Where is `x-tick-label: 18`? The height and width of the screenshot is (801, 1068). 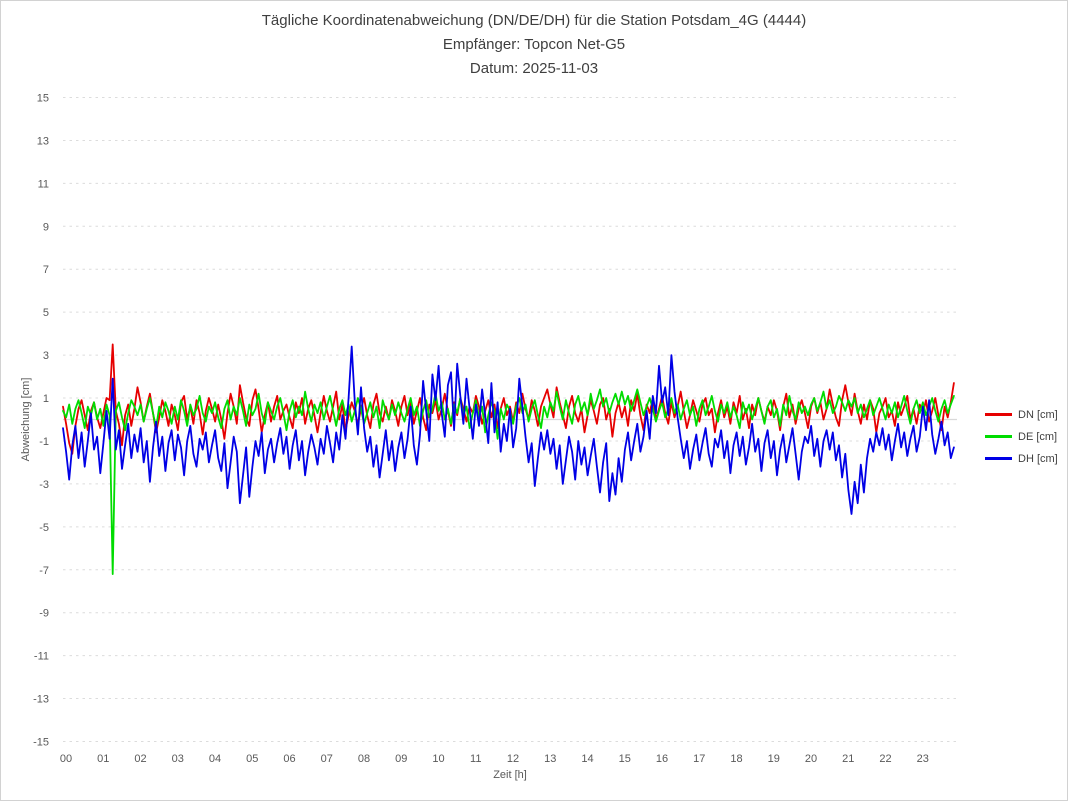 x-tick-label: 18 is located at coordinates (736, 759).